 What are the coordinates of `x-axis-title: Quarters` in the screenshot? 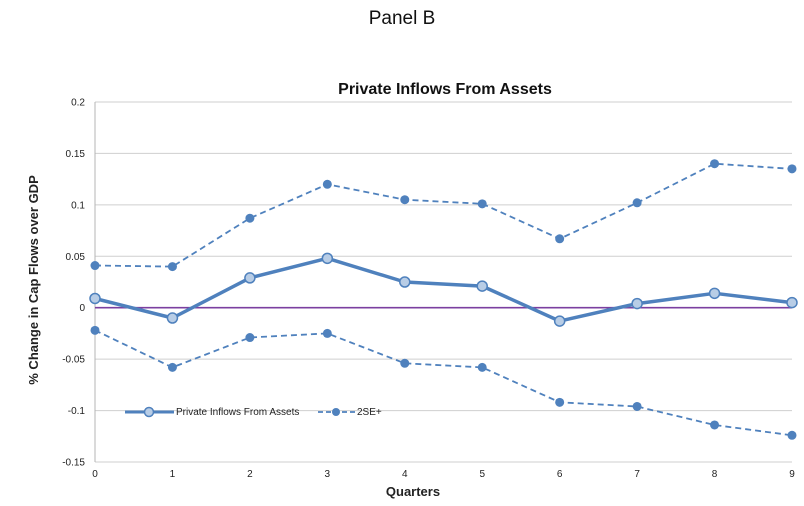 It's located at (413, 491).